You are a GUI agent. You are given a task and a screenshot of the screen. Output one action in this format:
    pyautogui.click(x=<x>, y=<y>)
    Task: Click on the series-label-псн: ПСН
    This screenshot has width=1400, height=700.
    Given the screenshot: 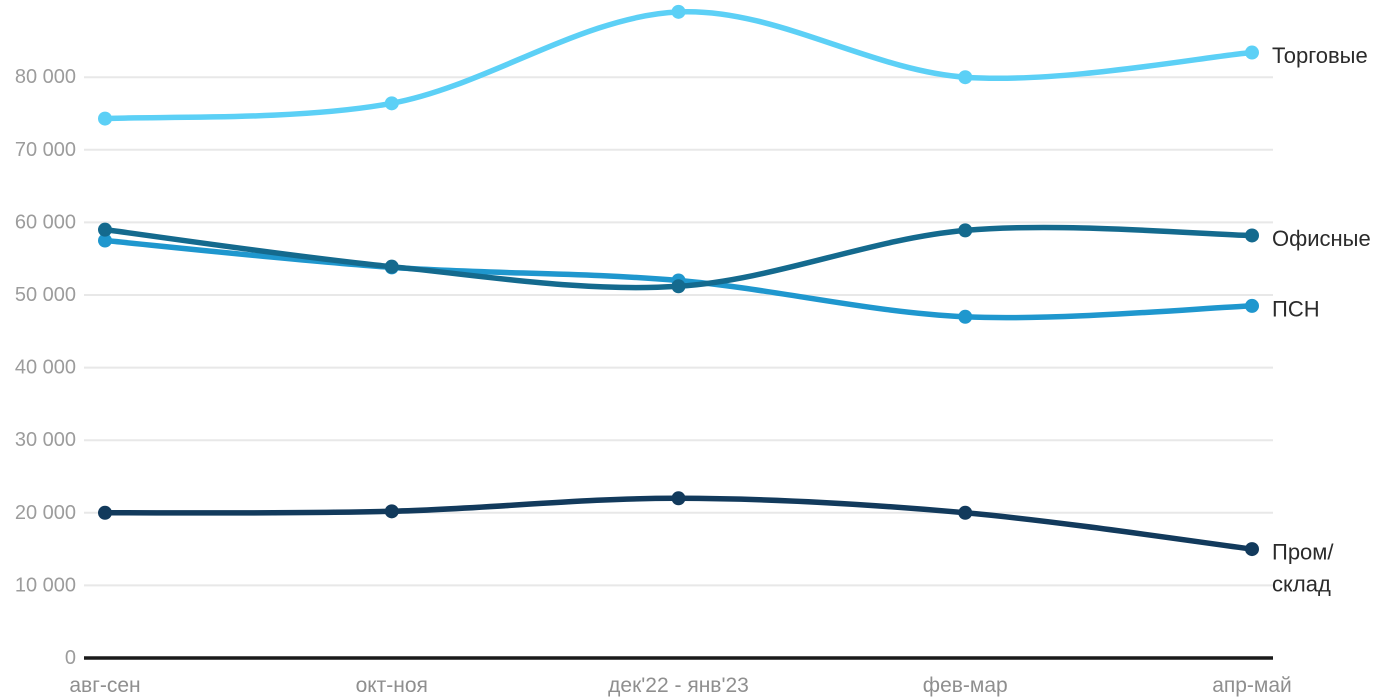 What is the action you would take?
    pyautogui.click(x=1296, y=308)
    